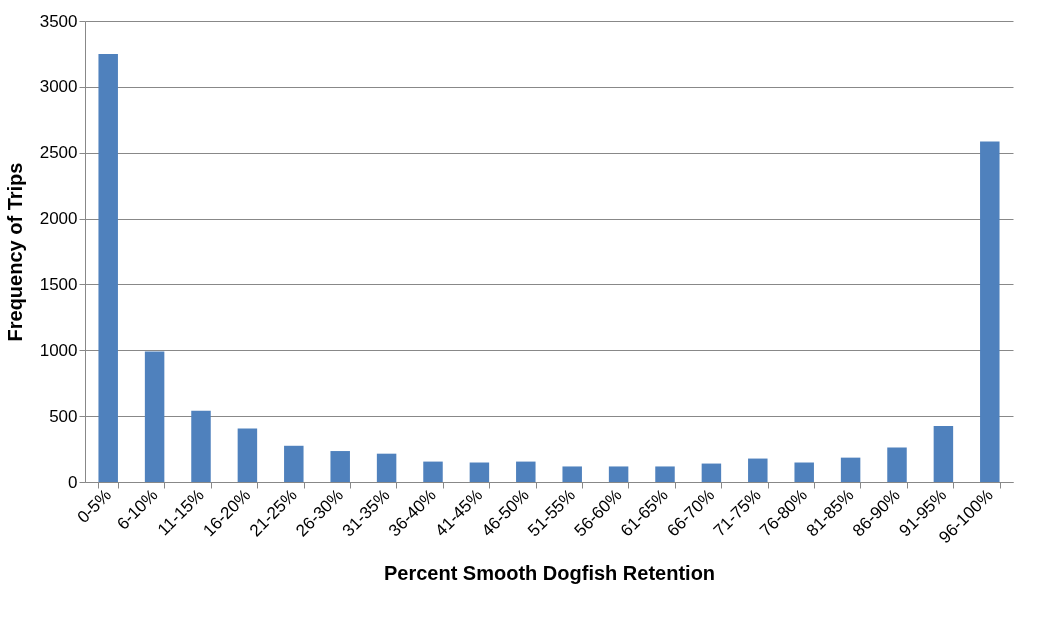 Image resolution: width=1060 pixels, height=634 pixels. I want to click on y-axis-title: Frequency of Trips, so click(14, 252).